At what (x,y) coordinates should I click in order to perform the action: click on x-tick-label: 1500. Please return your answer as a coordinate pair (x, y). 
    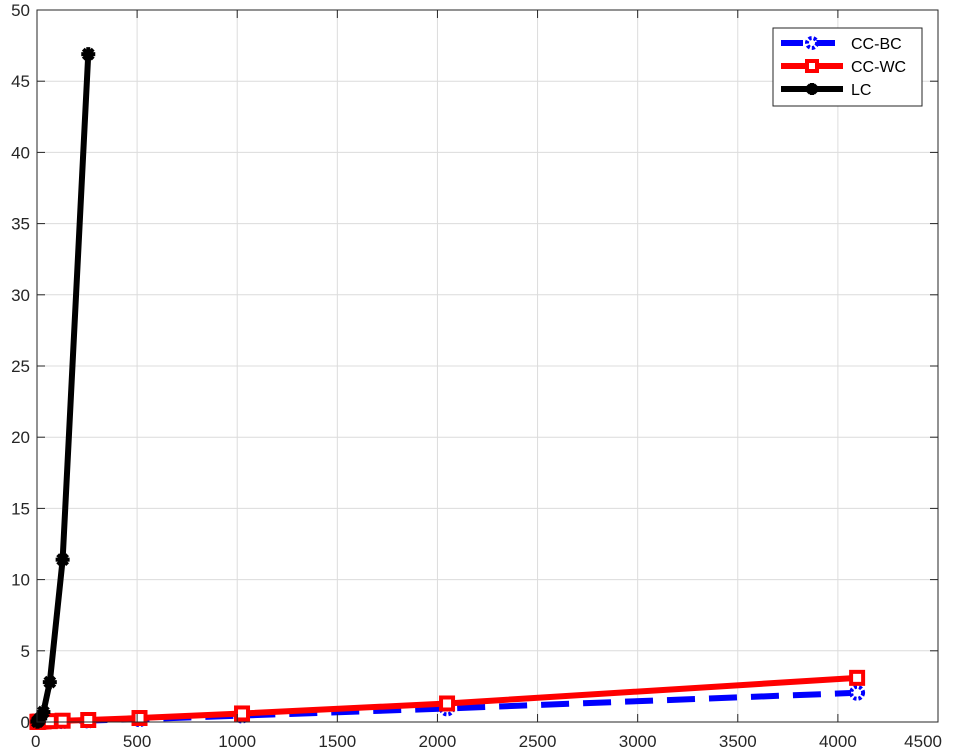
    Looking at the image, I should click on (337, 741).